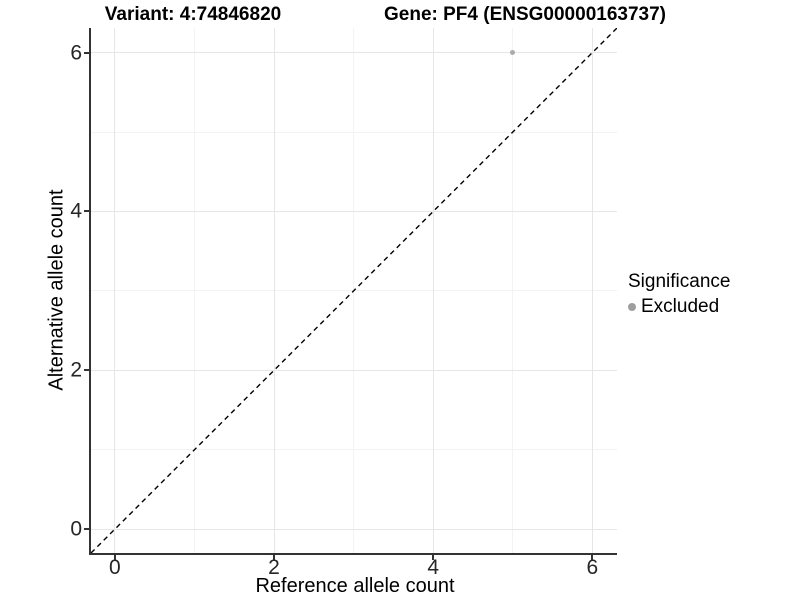  Describe the element at coordinates (76, 529) in the screenshot. I see `y-tick-label: 0` at that location.